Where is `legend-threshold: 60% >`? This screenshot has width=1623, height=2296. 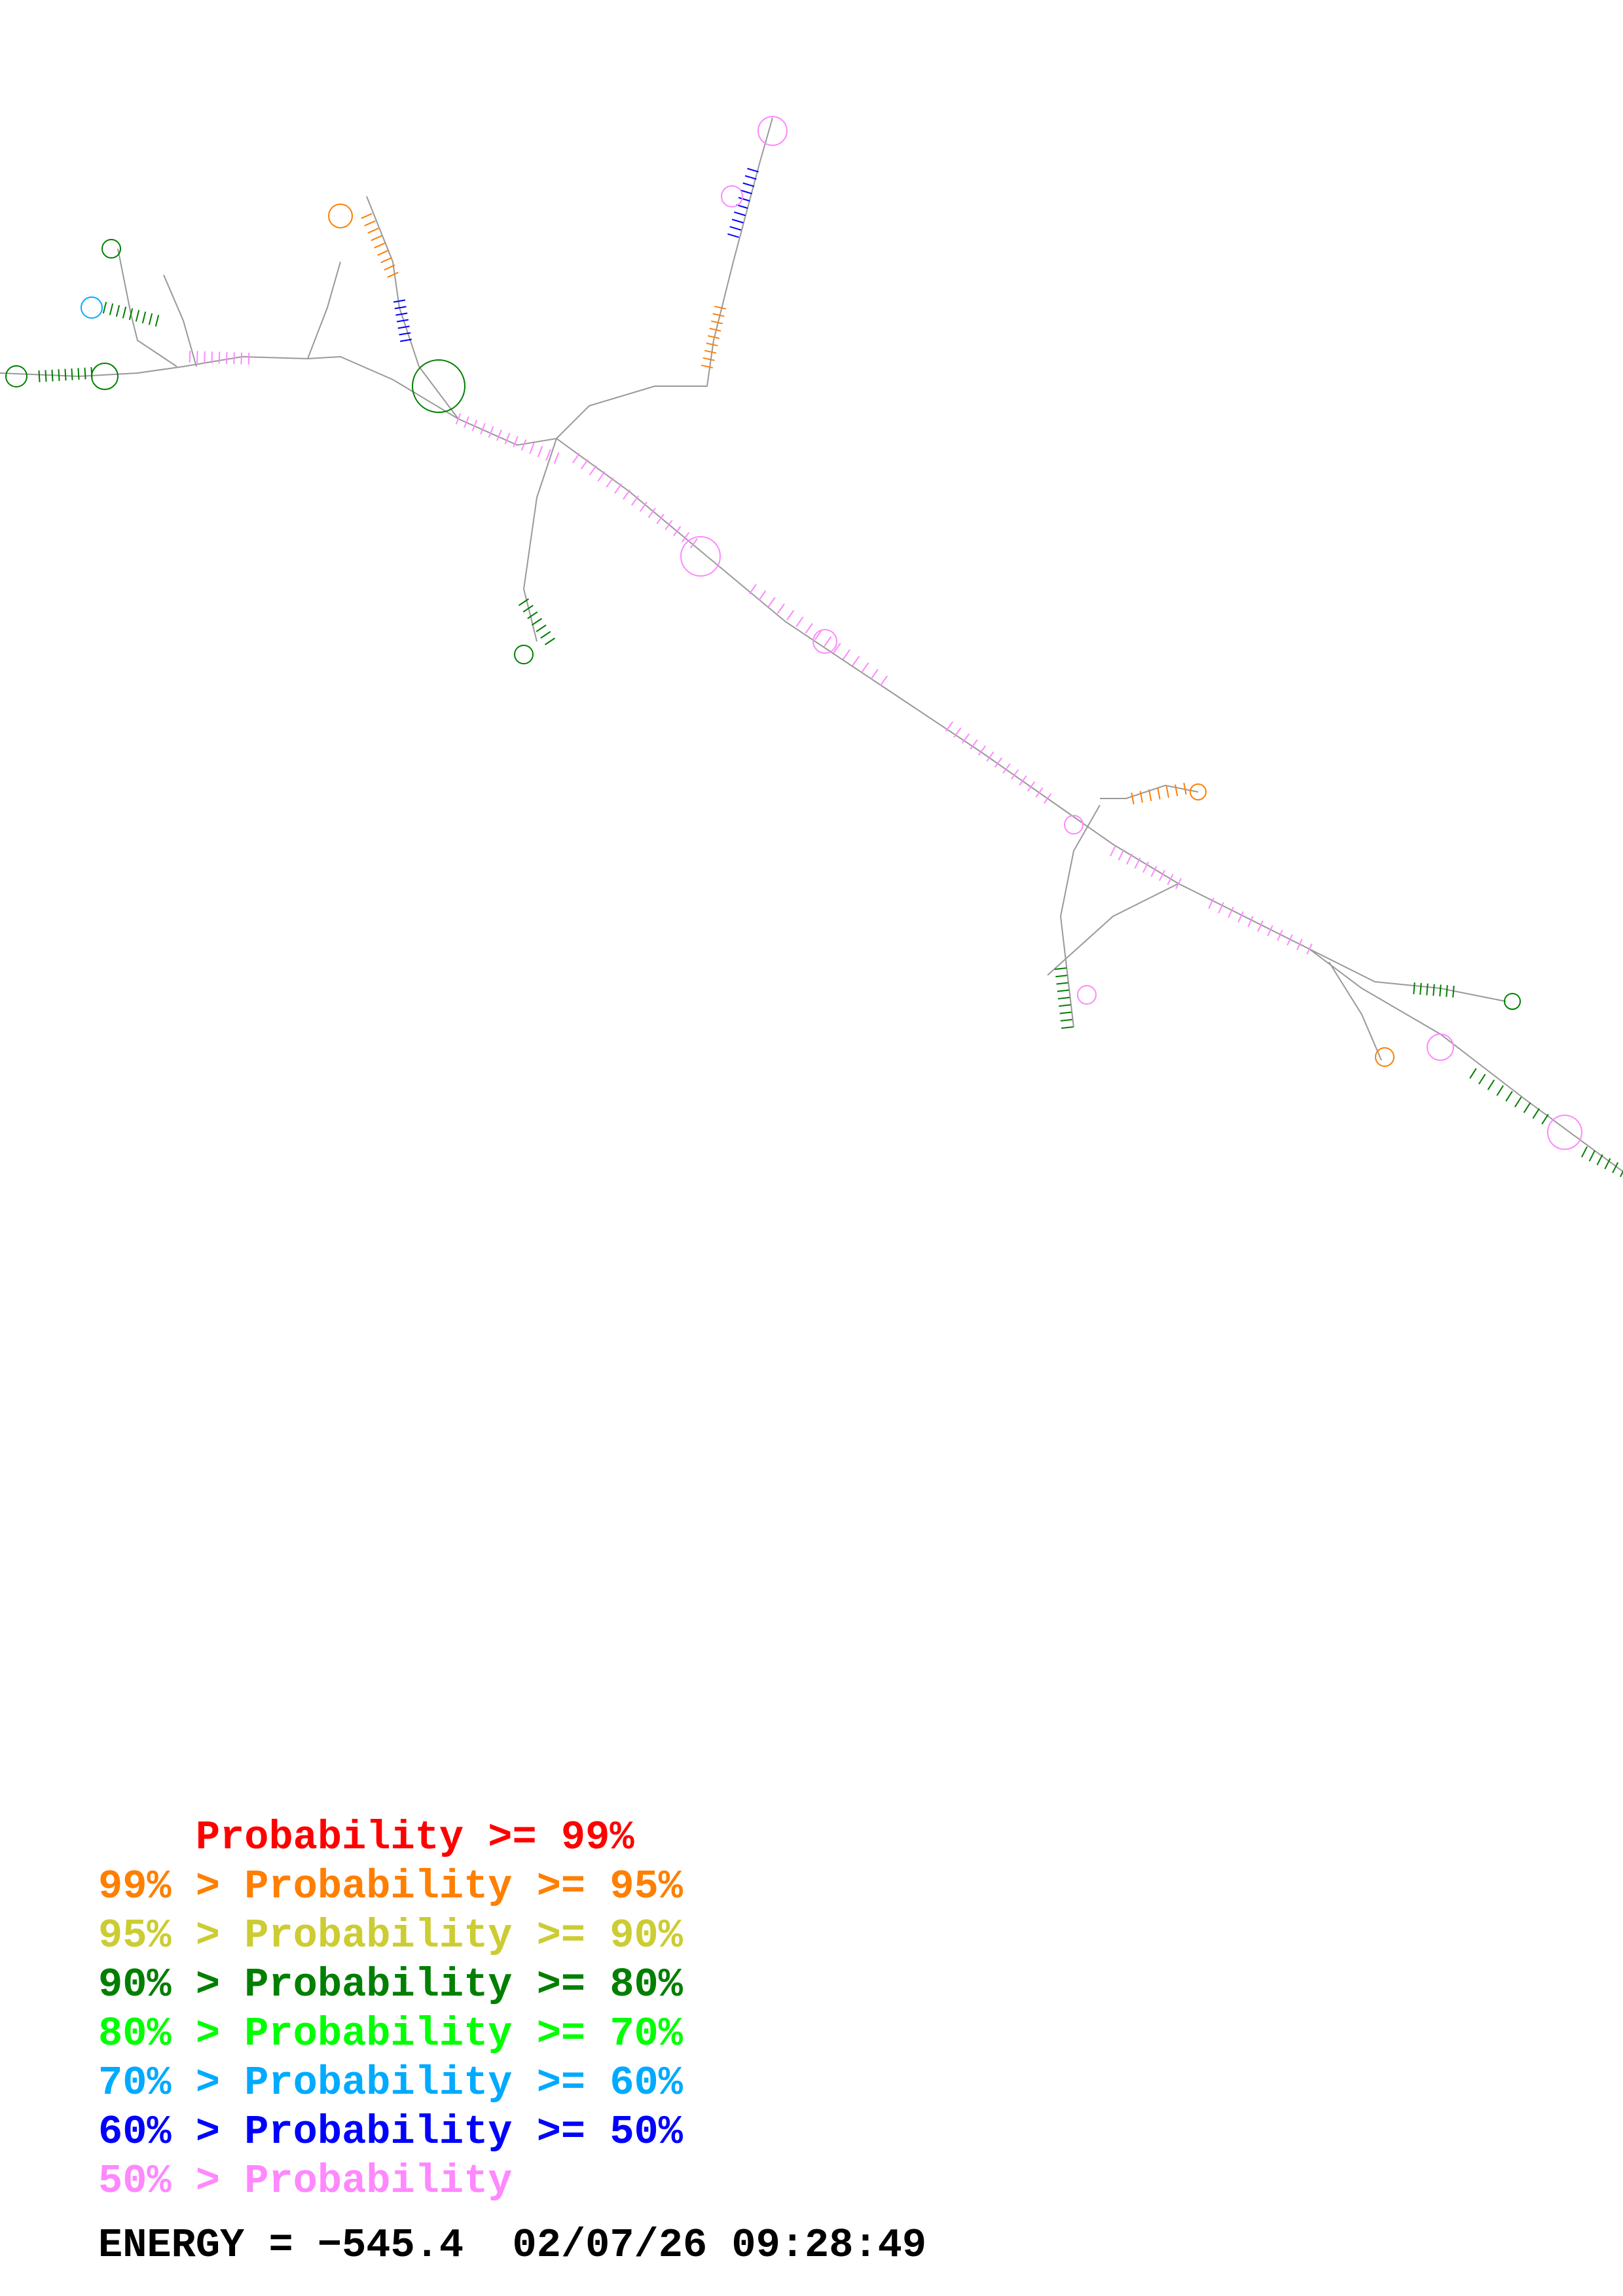
legend-threshold: 60% > is located at coordinates (171, 2132).